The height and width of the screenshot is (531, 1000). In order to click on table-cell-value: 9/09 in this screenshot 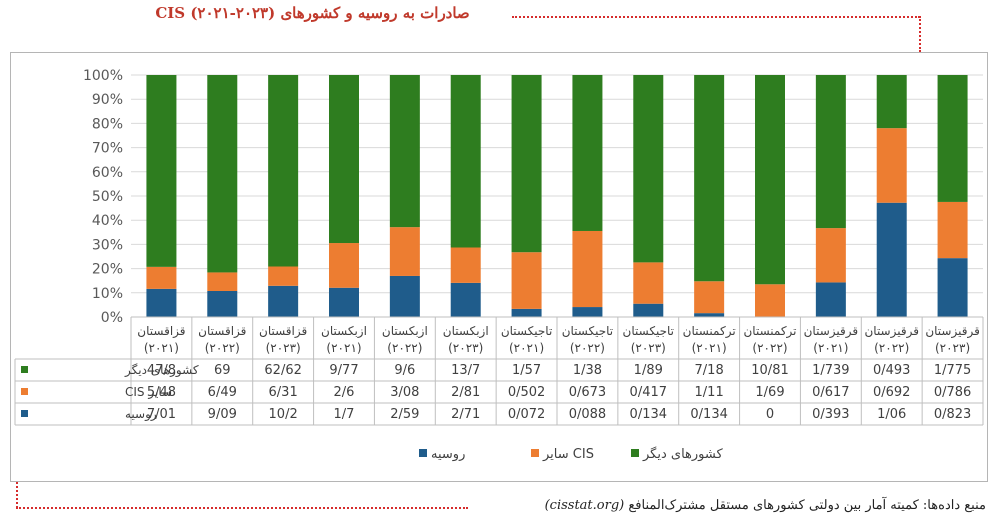, I will do `click(222, 414)`.